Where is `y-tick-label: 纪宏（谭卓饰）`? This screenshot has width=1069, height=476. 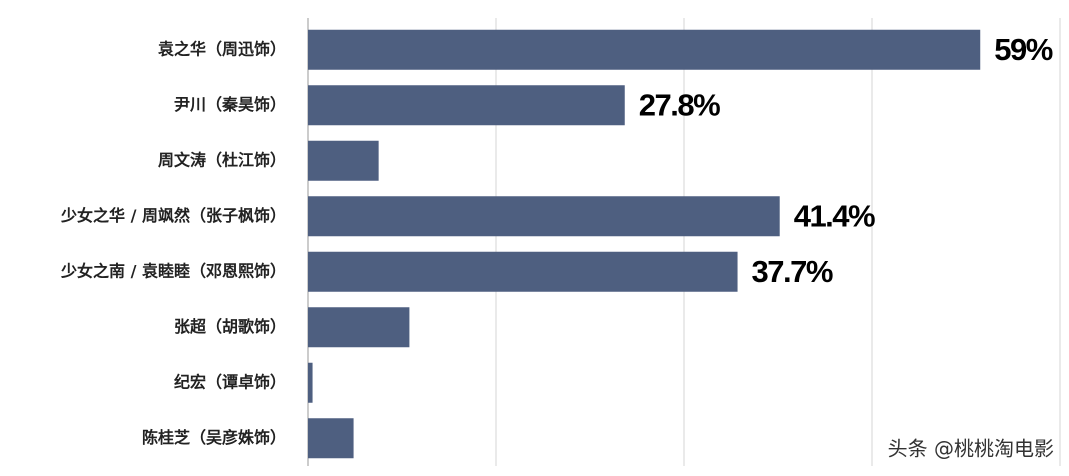 y-tick-label: 纪宏（谭卓饰） is located at coordinates (230, 381).